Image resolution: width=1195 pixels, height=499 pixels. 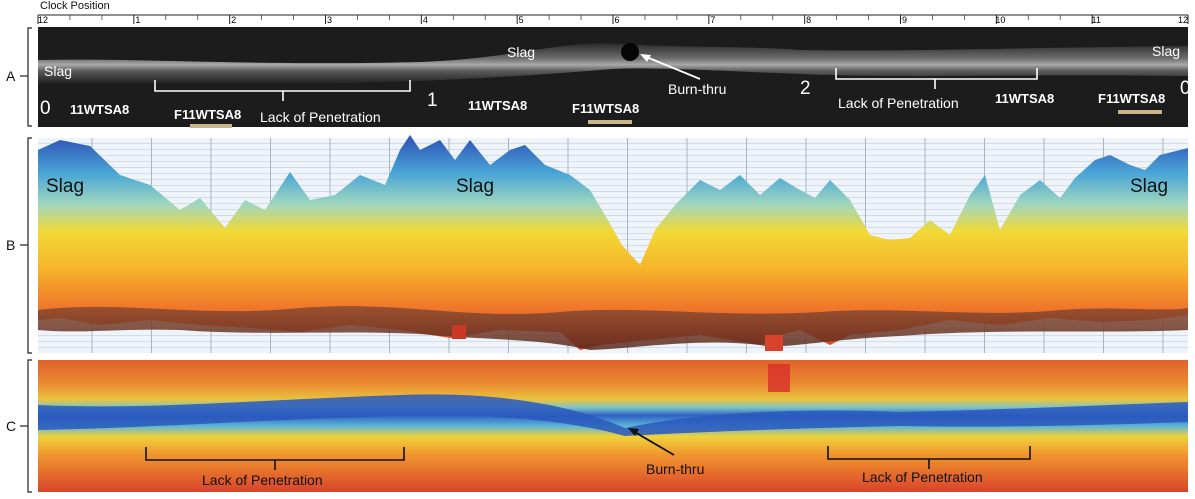 What do you see at coordinates (275, 458) in the screenshot?
I see `c-lop-left-bracket` at bounding box center [275, 458].